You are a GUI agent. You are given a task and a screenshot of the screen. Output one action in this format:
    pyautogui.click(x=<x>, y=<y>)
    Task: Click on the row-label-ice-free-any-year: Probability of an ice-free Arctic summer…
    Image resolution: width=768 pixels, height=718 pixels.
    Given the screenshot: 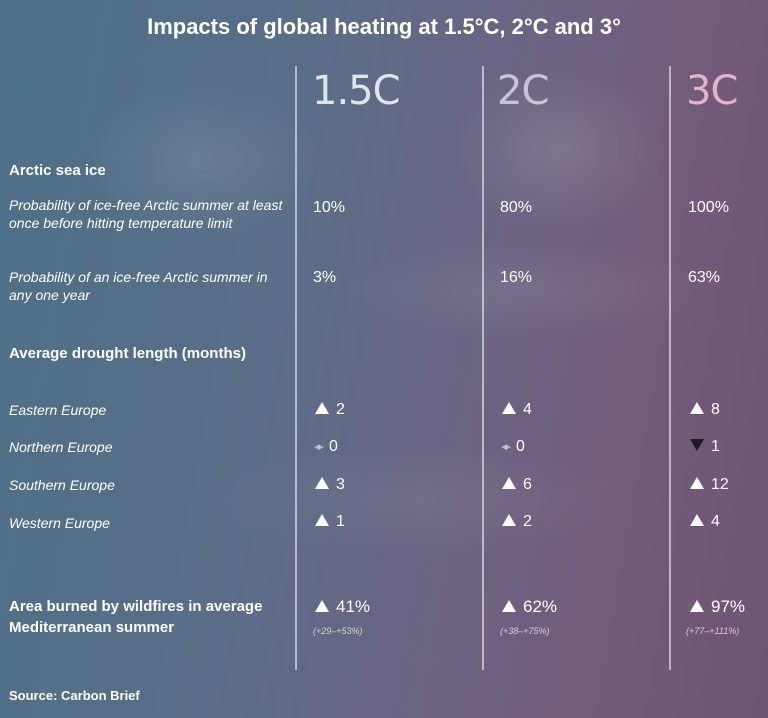 What is the action you would take?
    pyautogui.click(x=138, y=286)
    